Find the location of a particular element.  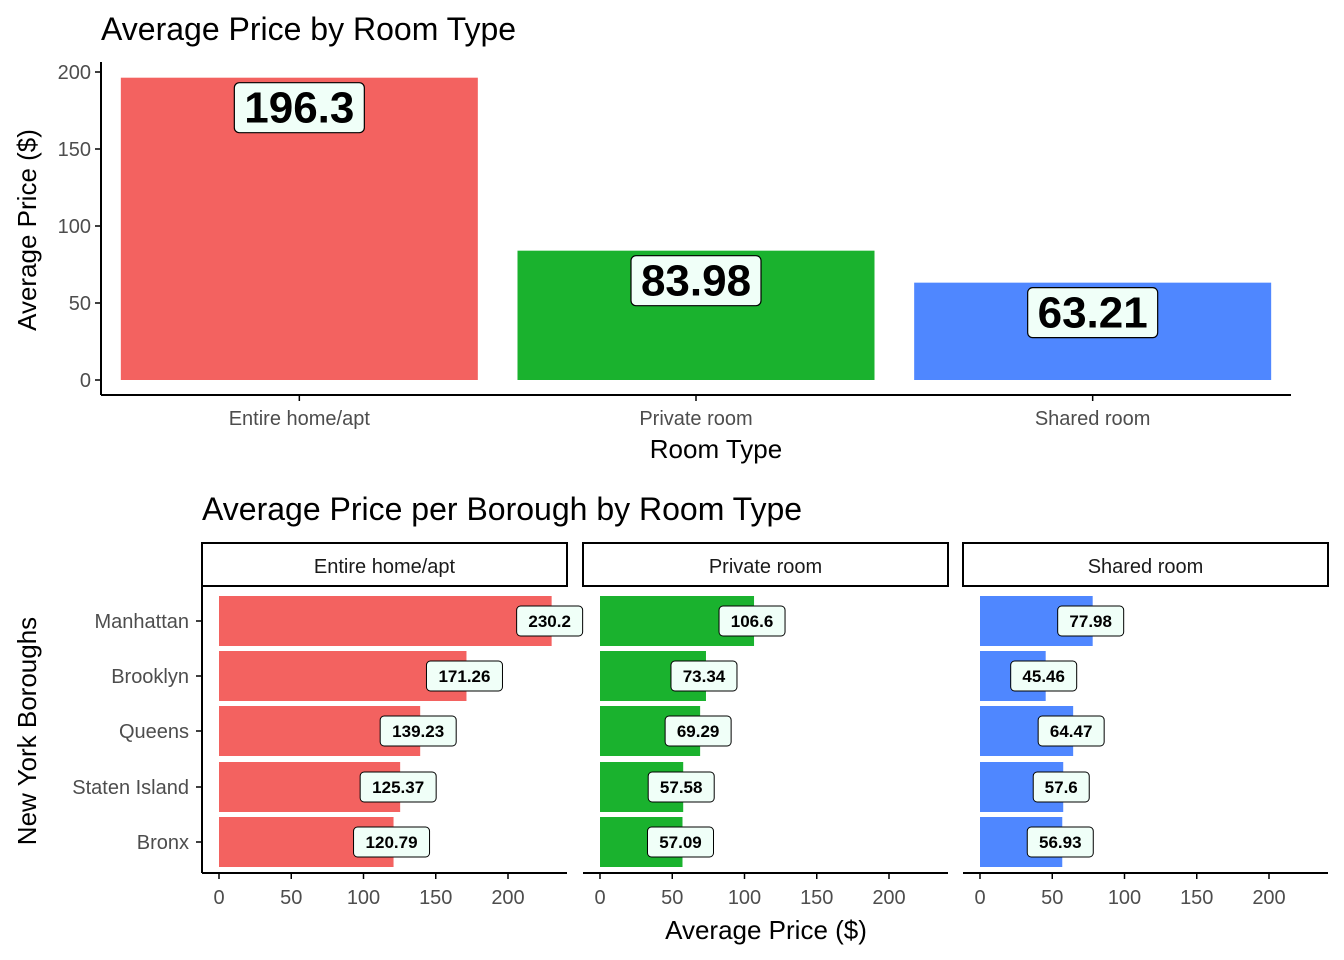

value-label-brooklyn: 73.34 is located at coordinates (704, 676).